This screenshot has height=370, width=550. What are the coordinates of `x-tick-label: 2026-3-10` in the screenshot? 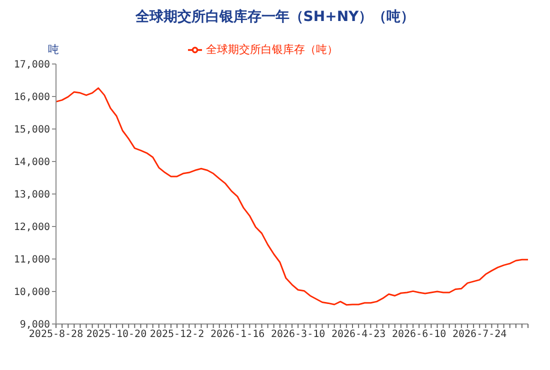 It's located at (298, 334).